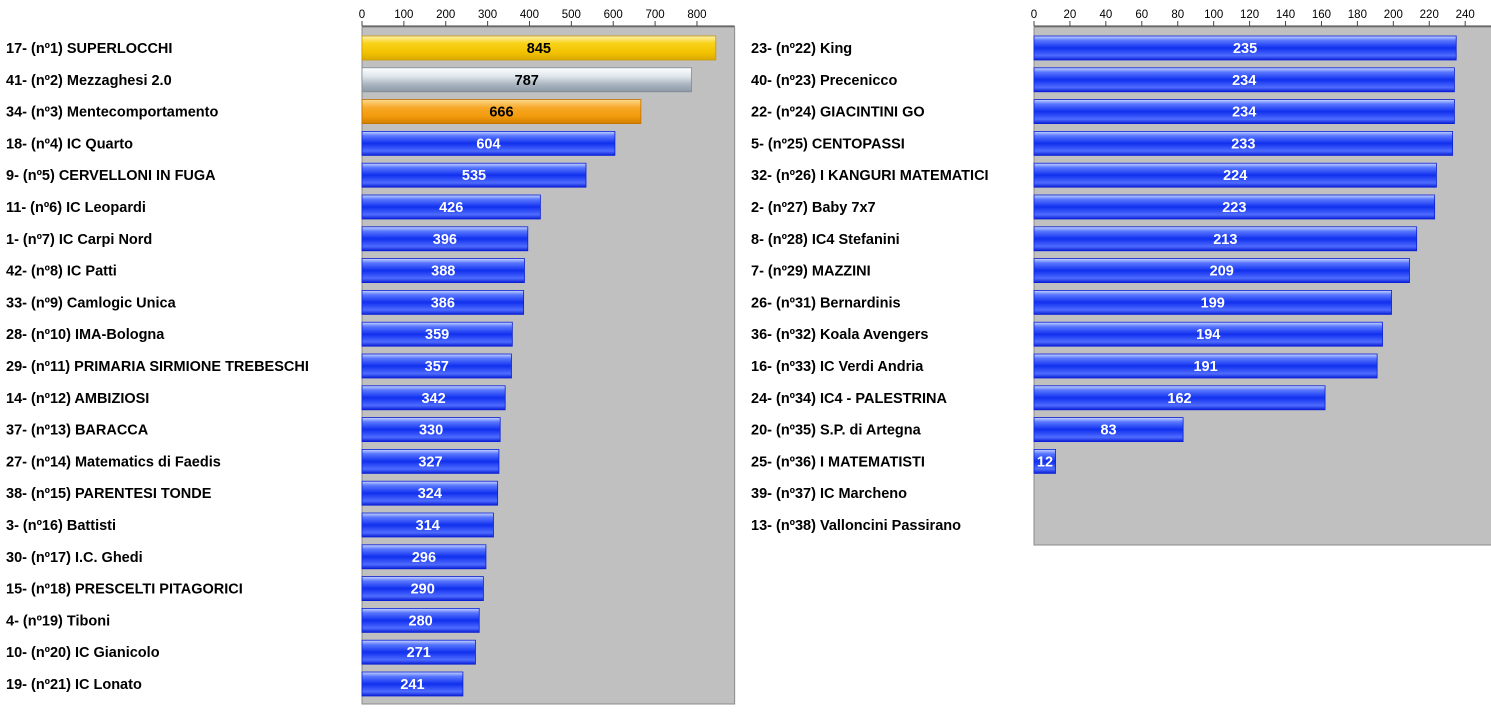  Describe the element at coordinates (1034, 15) in the screenshot. I see `x-tick-label: 0` at that location.